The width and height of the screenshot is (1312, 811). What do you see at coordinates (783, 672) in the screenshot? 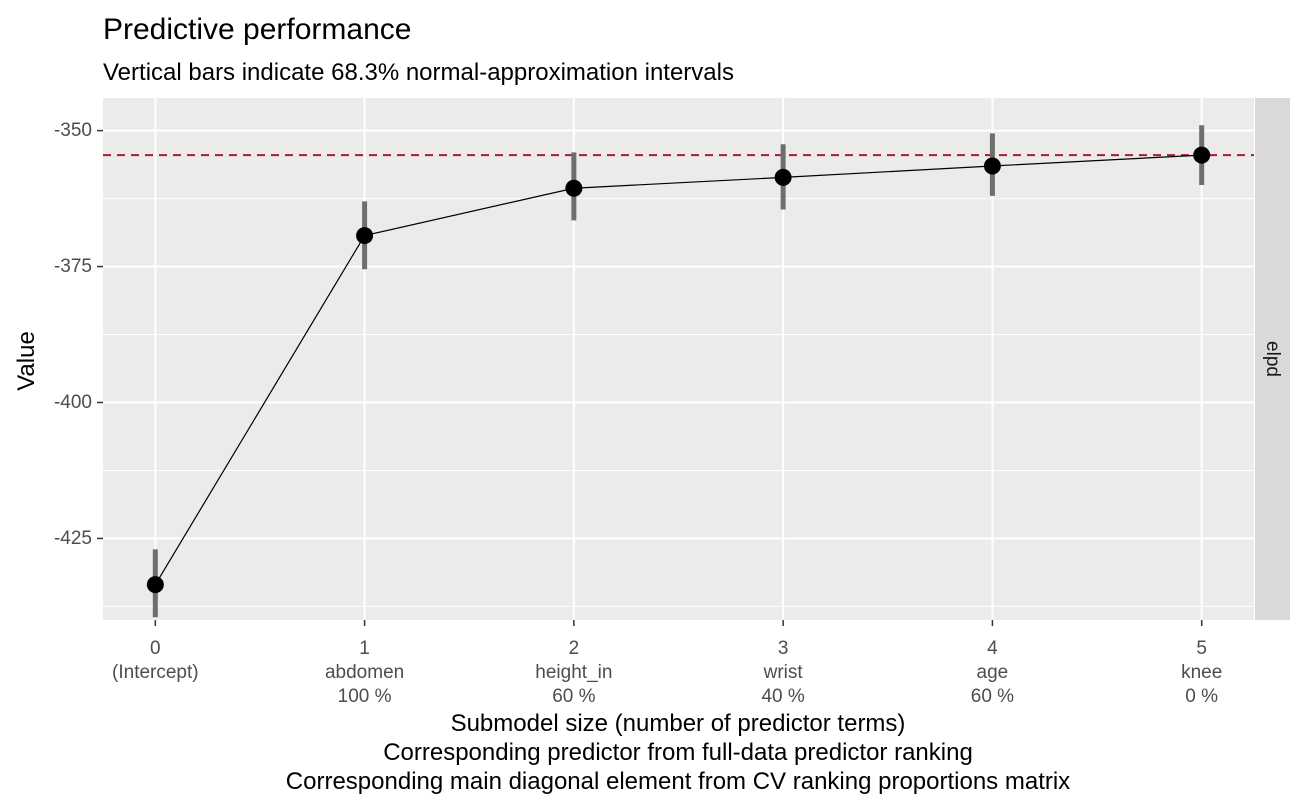
I see `x-tick-label: wrist` at bounding box center [783, 672].